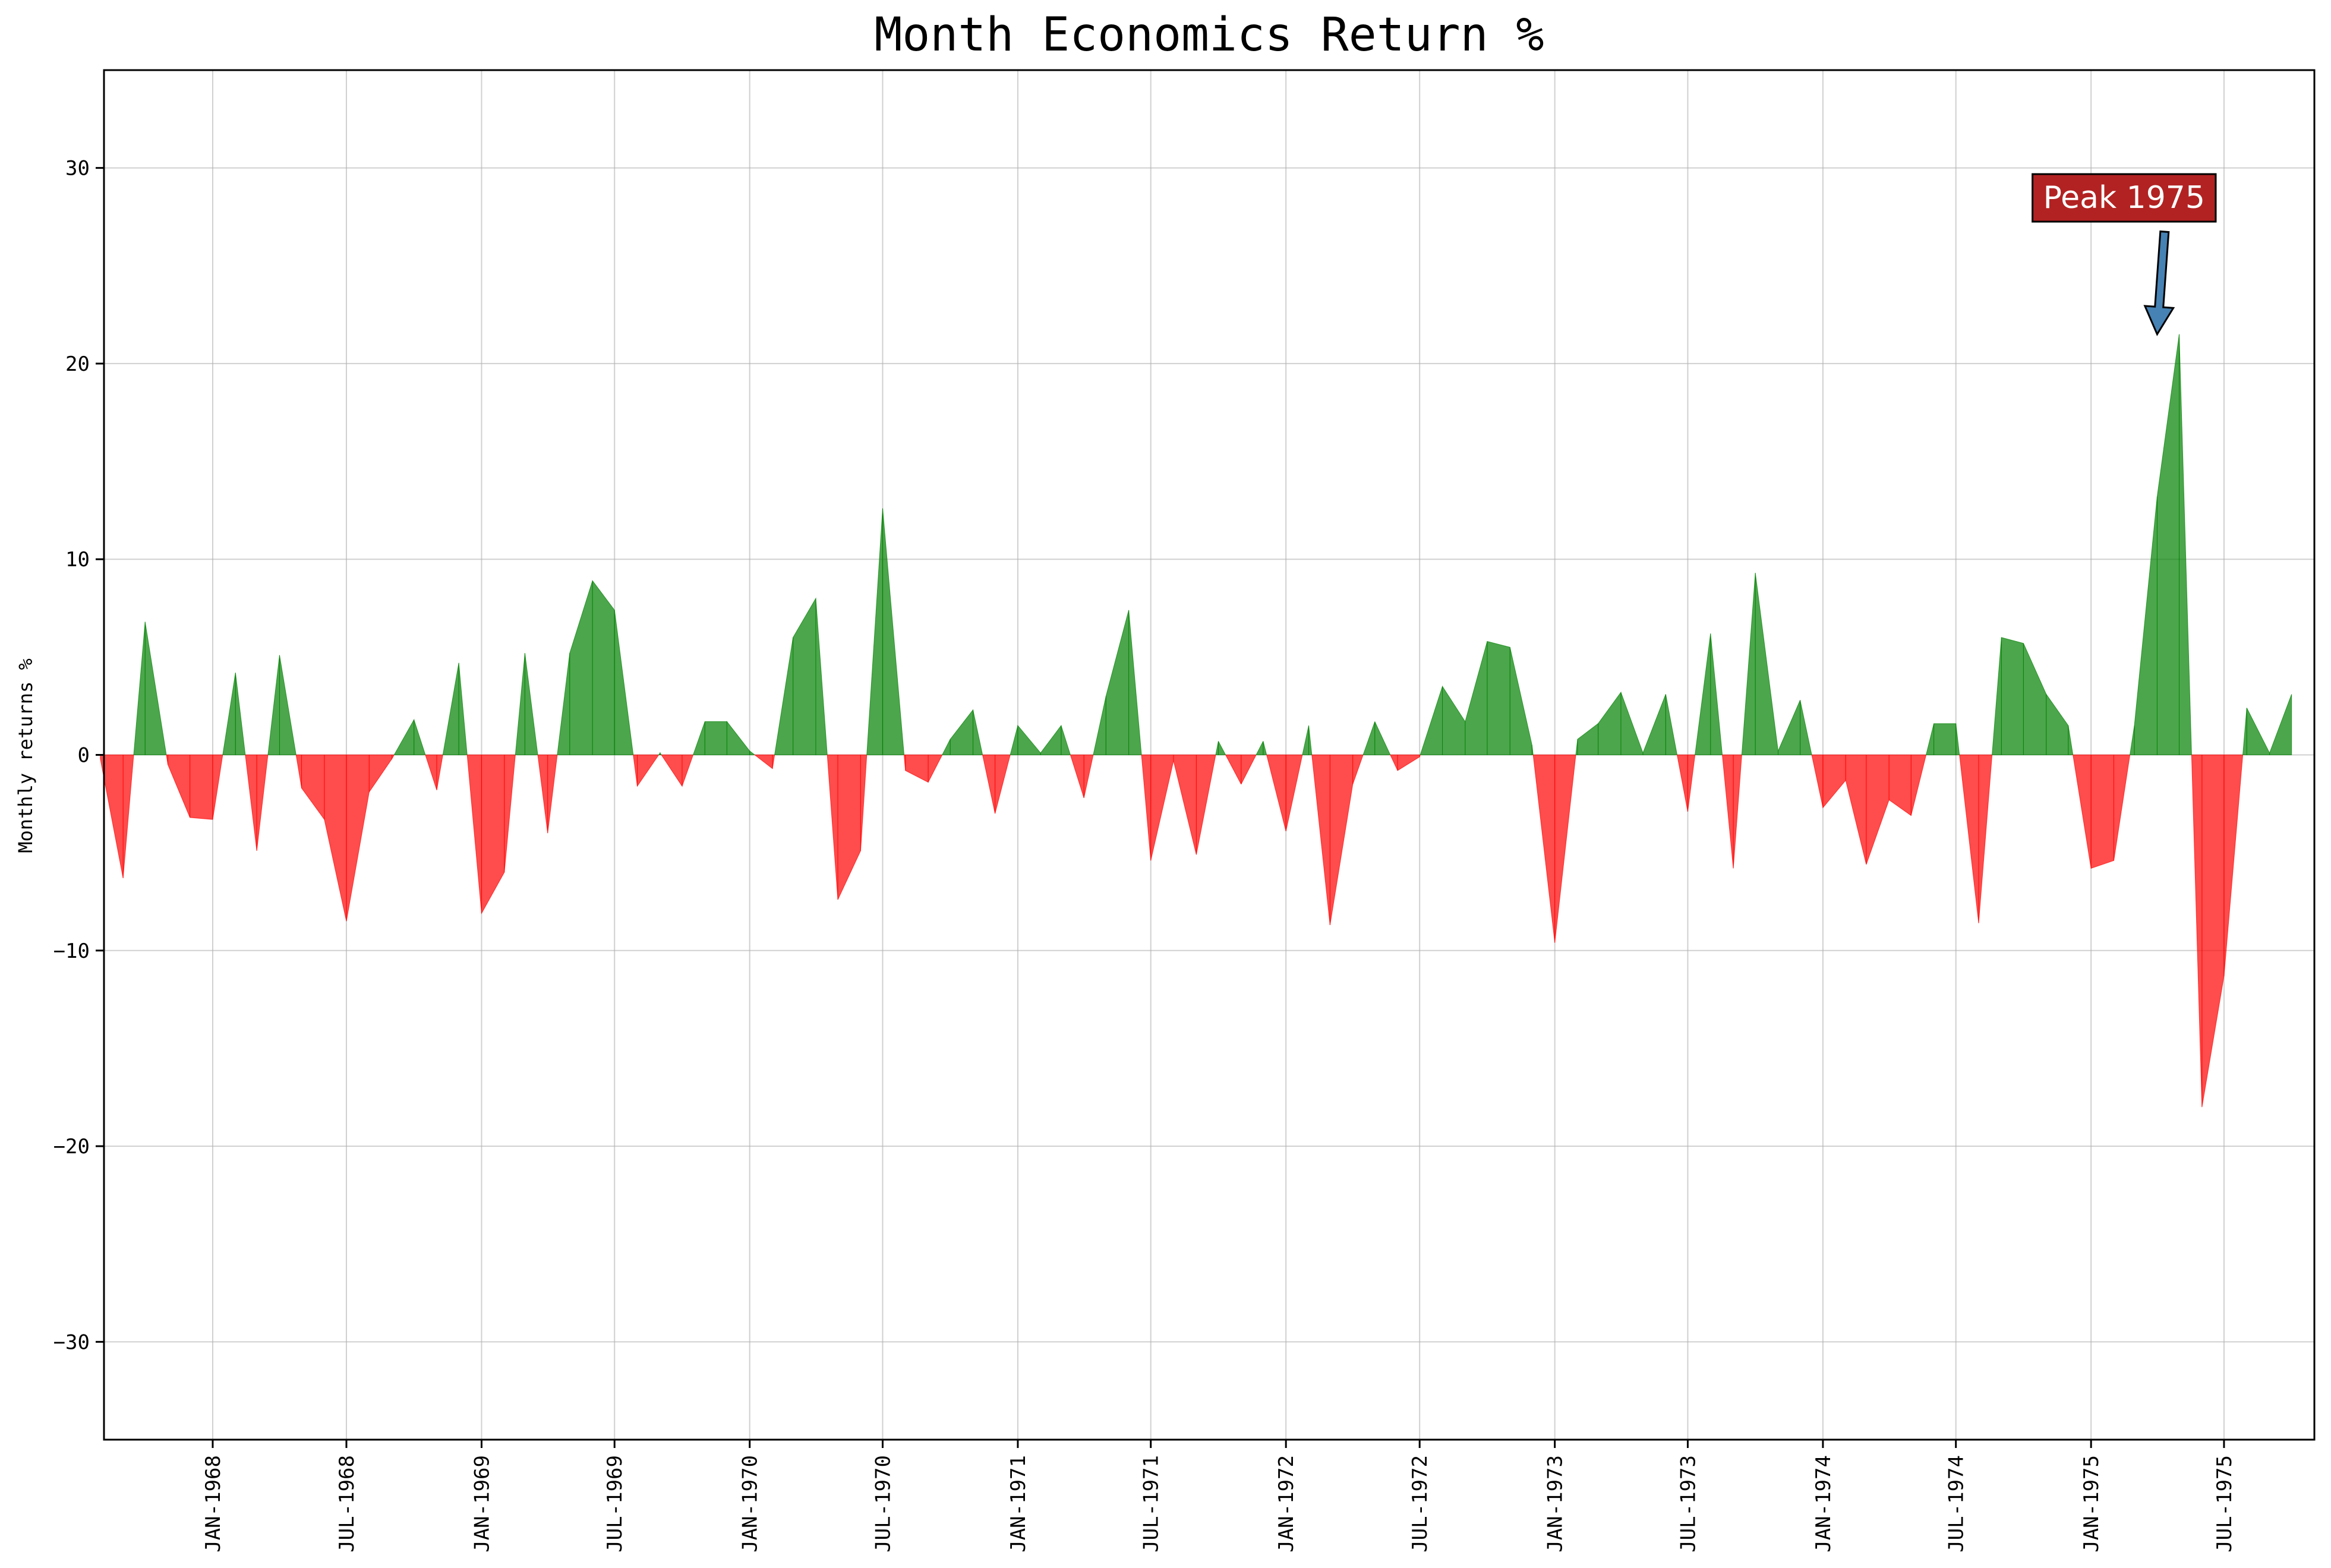 Image resolution: width=2331 pixels, height=1568 pixels. I want to click on annotation-text: Peak 1975, so click(2124, 198).